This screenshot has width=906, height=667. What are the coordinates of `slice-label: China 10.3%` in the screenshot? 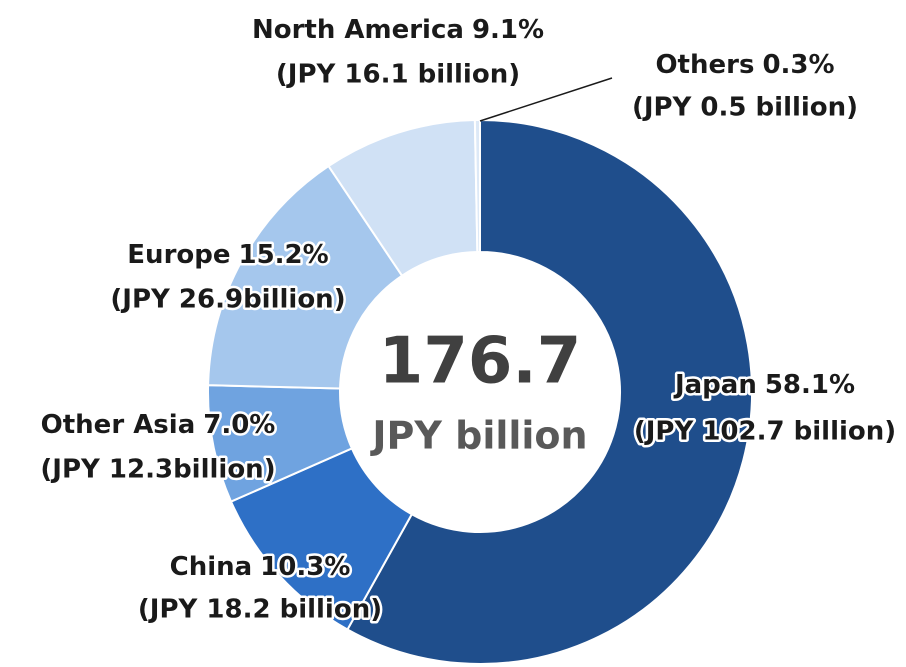 It's located at (260, 567).